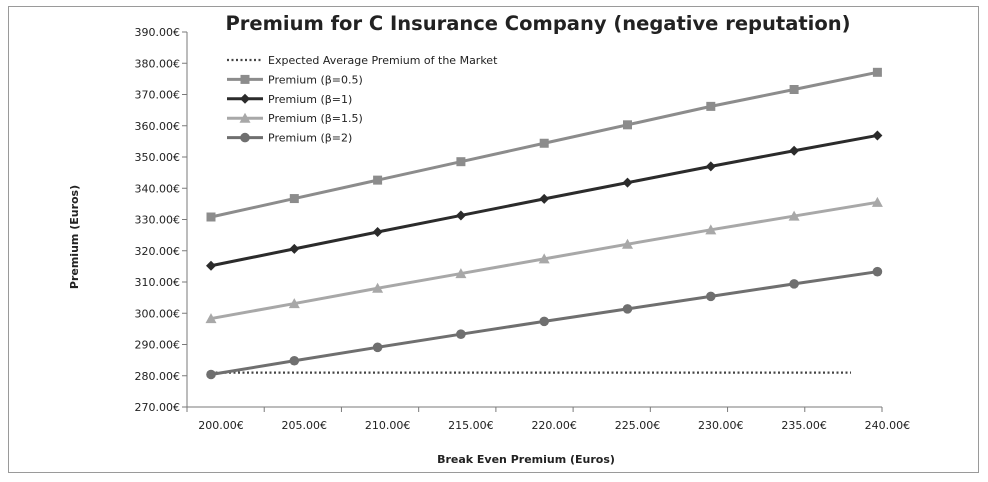 The height and width of the screenshot is (482, 988). Describe the element at coordinates (638, 425) in the screenshot. I see `x-tick-label: 225.00€` at that location.